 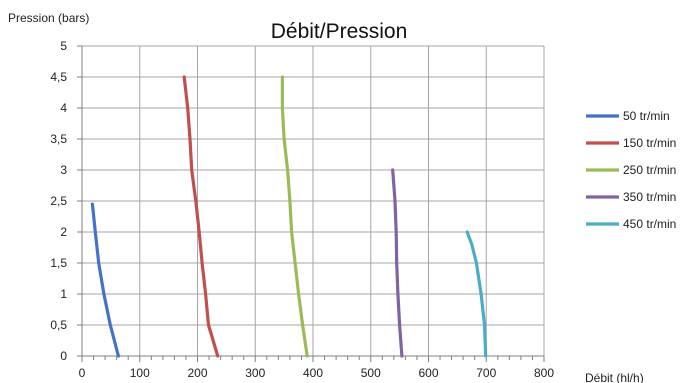 I want to click on x-tick-label: 400, so click(x=313, y=373).